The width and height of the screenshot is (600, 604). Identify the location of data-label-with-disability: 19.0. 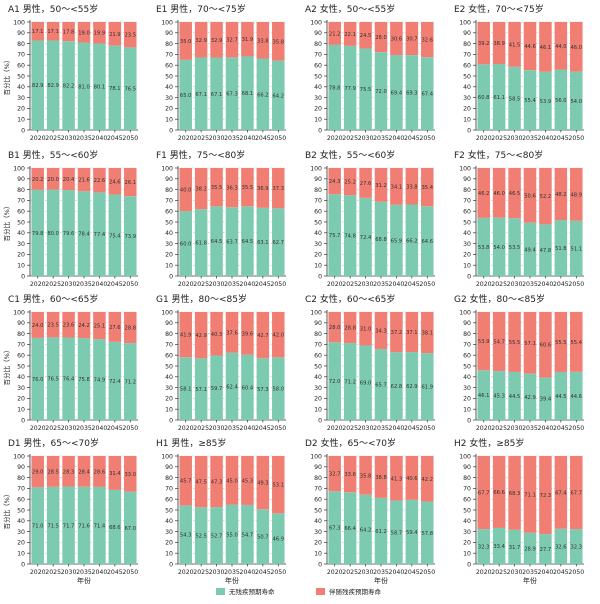
(84, 33).